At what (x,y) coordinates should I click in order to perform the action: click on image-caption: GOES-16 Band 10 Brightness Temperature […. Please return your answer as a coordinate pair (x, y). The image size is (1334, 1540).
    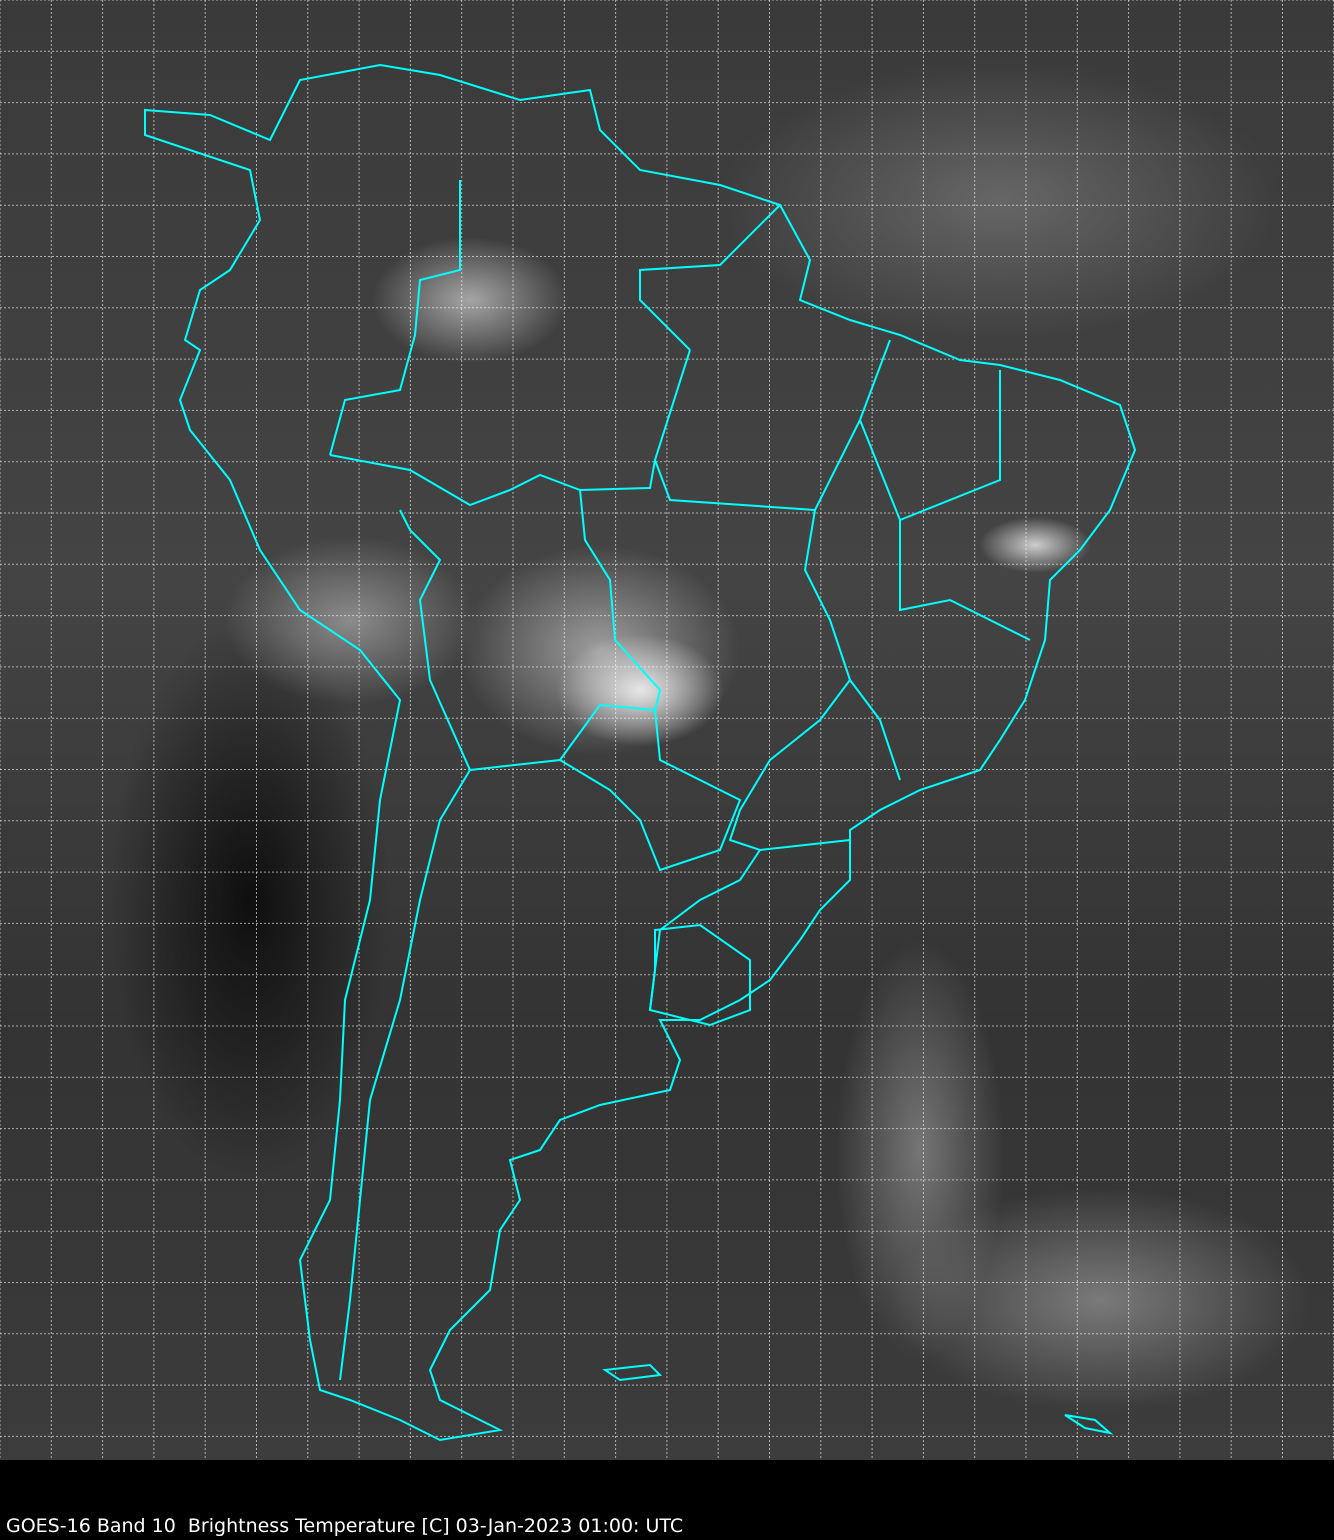
    Looking at the image, I should click on (345, 1526).